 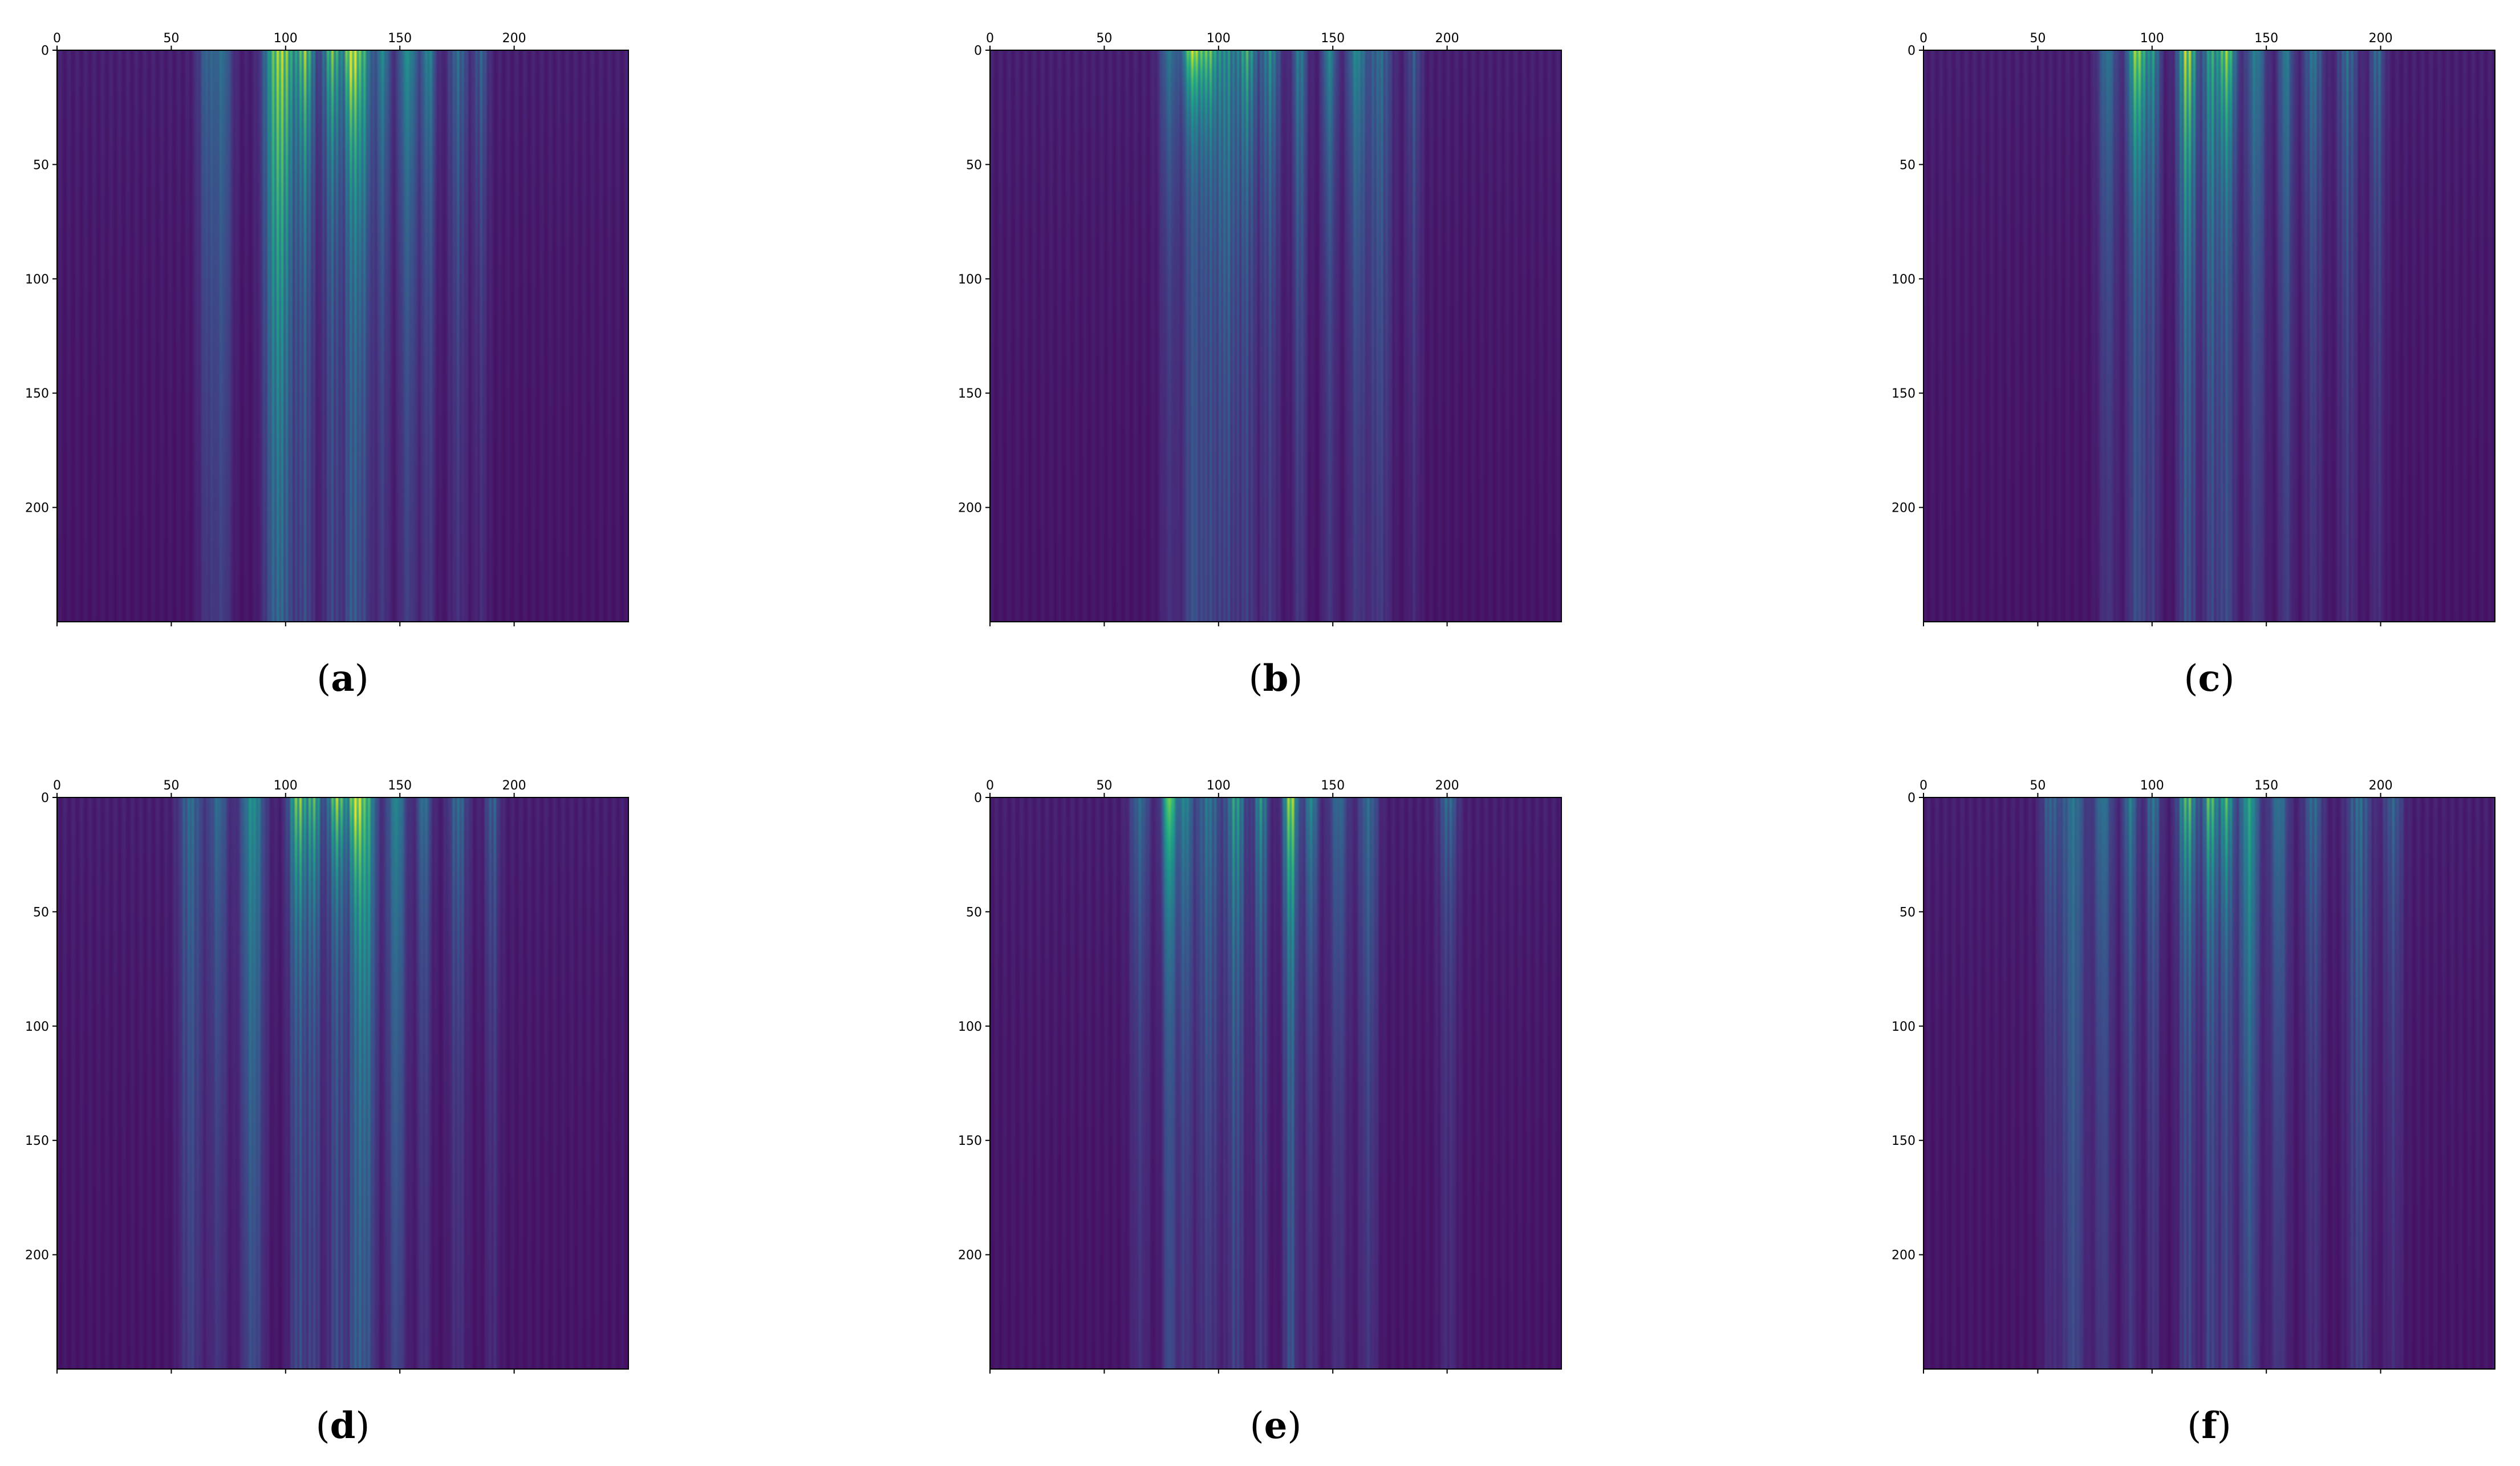 I want to click on heatmap-panel-a: 0 50 100 150 200 0 50 100 150 200, so click(x=331, y=324).